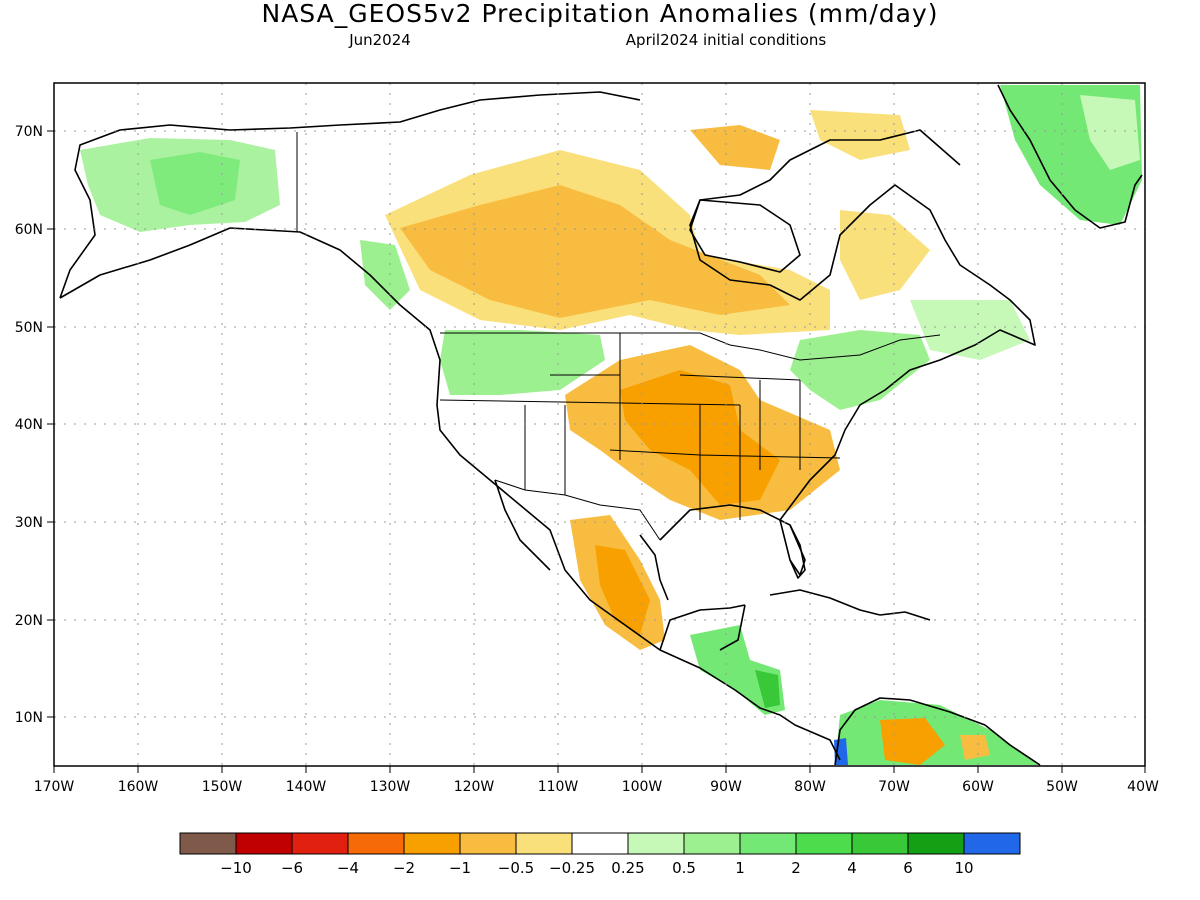 The width and height of the screenshot is (1200, 900). Describe the element at coordinates (29, 132) in the screenshot. I see `lat-tick-label: 70N` at that location.